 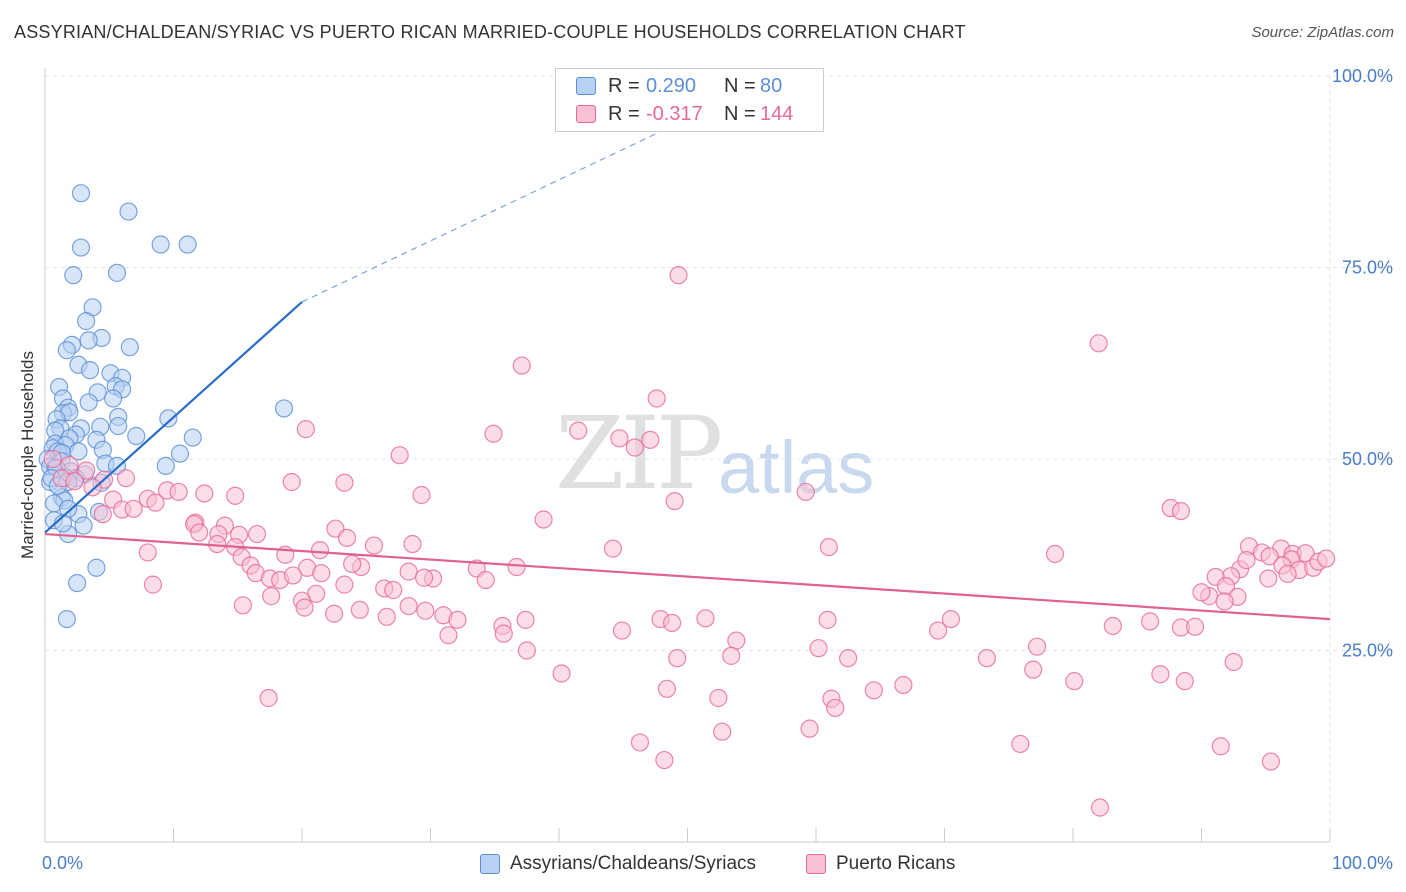 What do you see at coordinates (27, 455) in the screenshot?
I see `y-axis-title: Married-couple Households` at bounding box center [27, 455].